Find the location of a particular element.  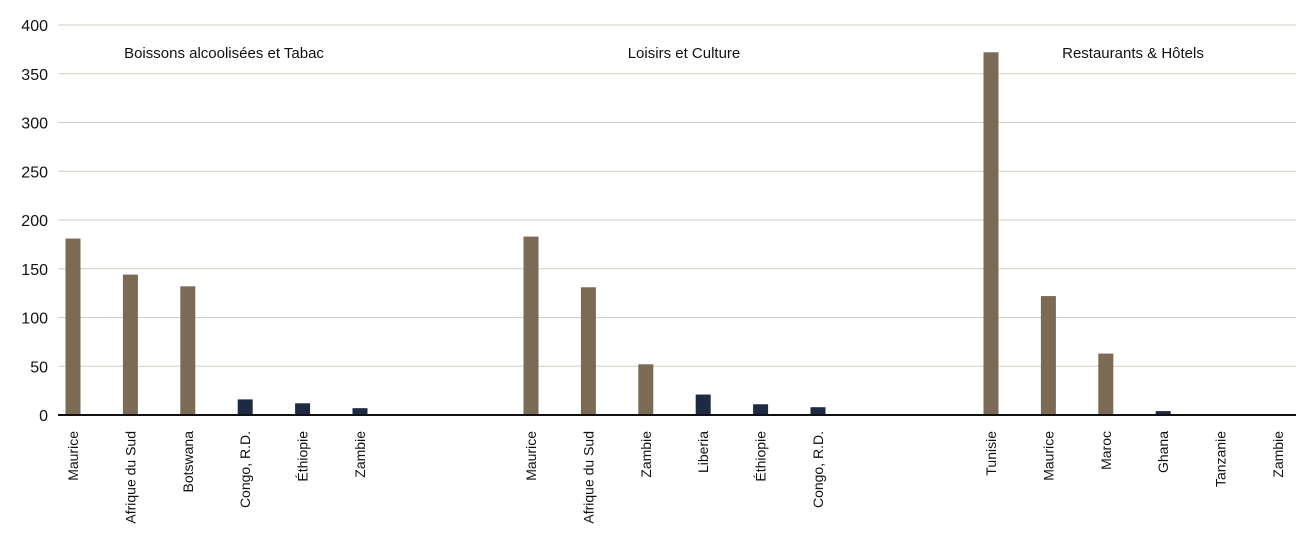

x-category-label: Ghana is located at coordinates (1163, 452).